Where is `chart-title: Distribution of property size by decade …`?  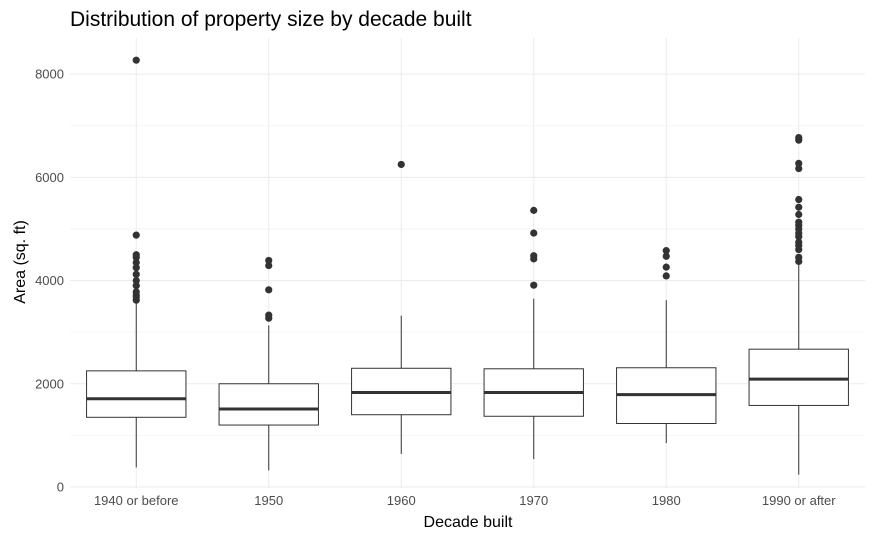 chart-title: Distribution of property size by decade … is located at coordinates (271, 19).